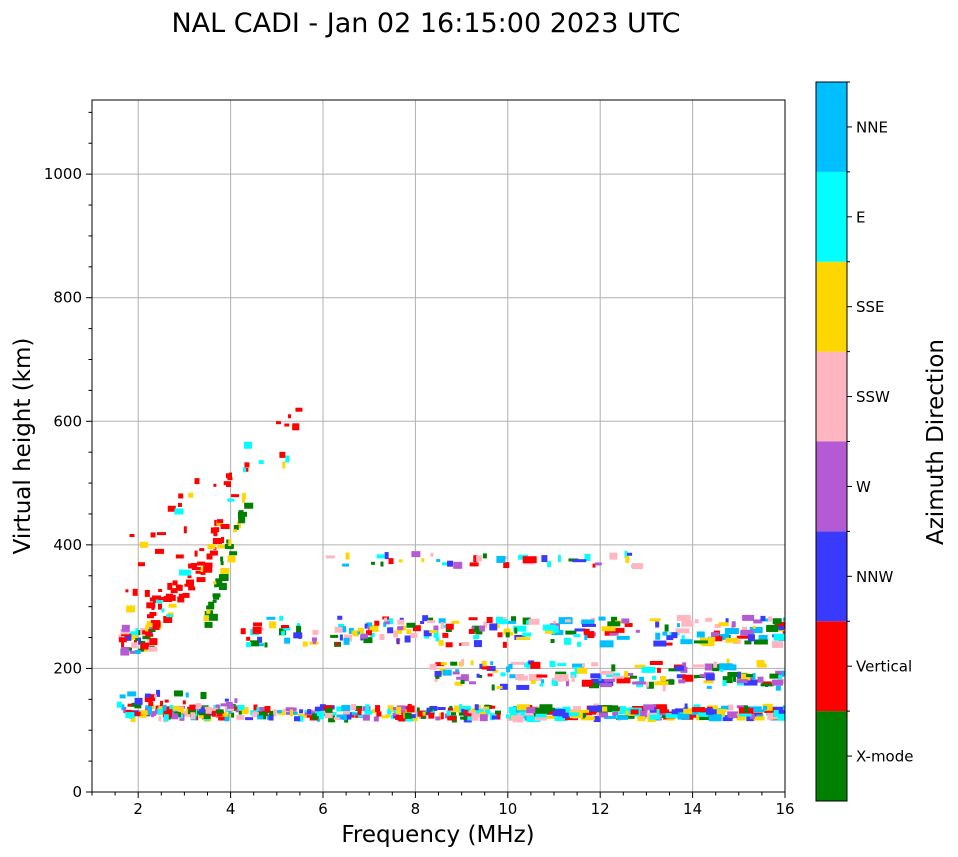  Describe the element at coordinates (870, 307) in the screenshot. I see `colorbar-tick-label: SSE` at that location.